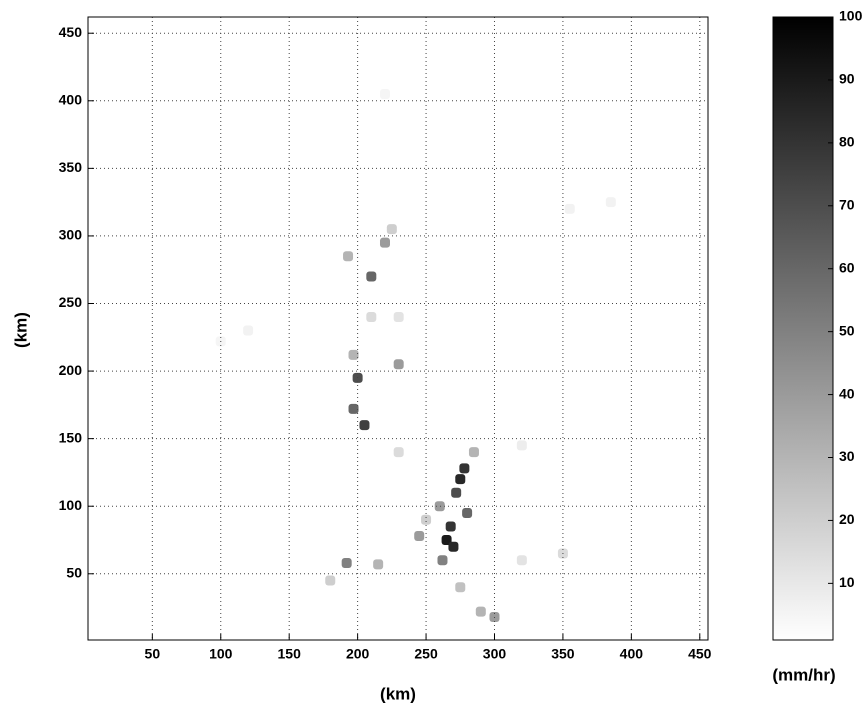 This screenshot has height=715, width=868. I want to click on colorbar-tick-label: 100, so click(851, 16).